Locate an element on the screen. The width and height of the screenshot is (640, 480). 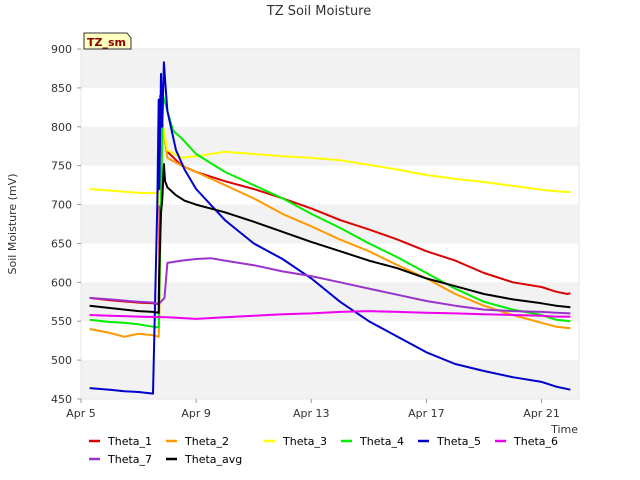
x-tick-label: Apr 13 is located at coordinates (311, 413).